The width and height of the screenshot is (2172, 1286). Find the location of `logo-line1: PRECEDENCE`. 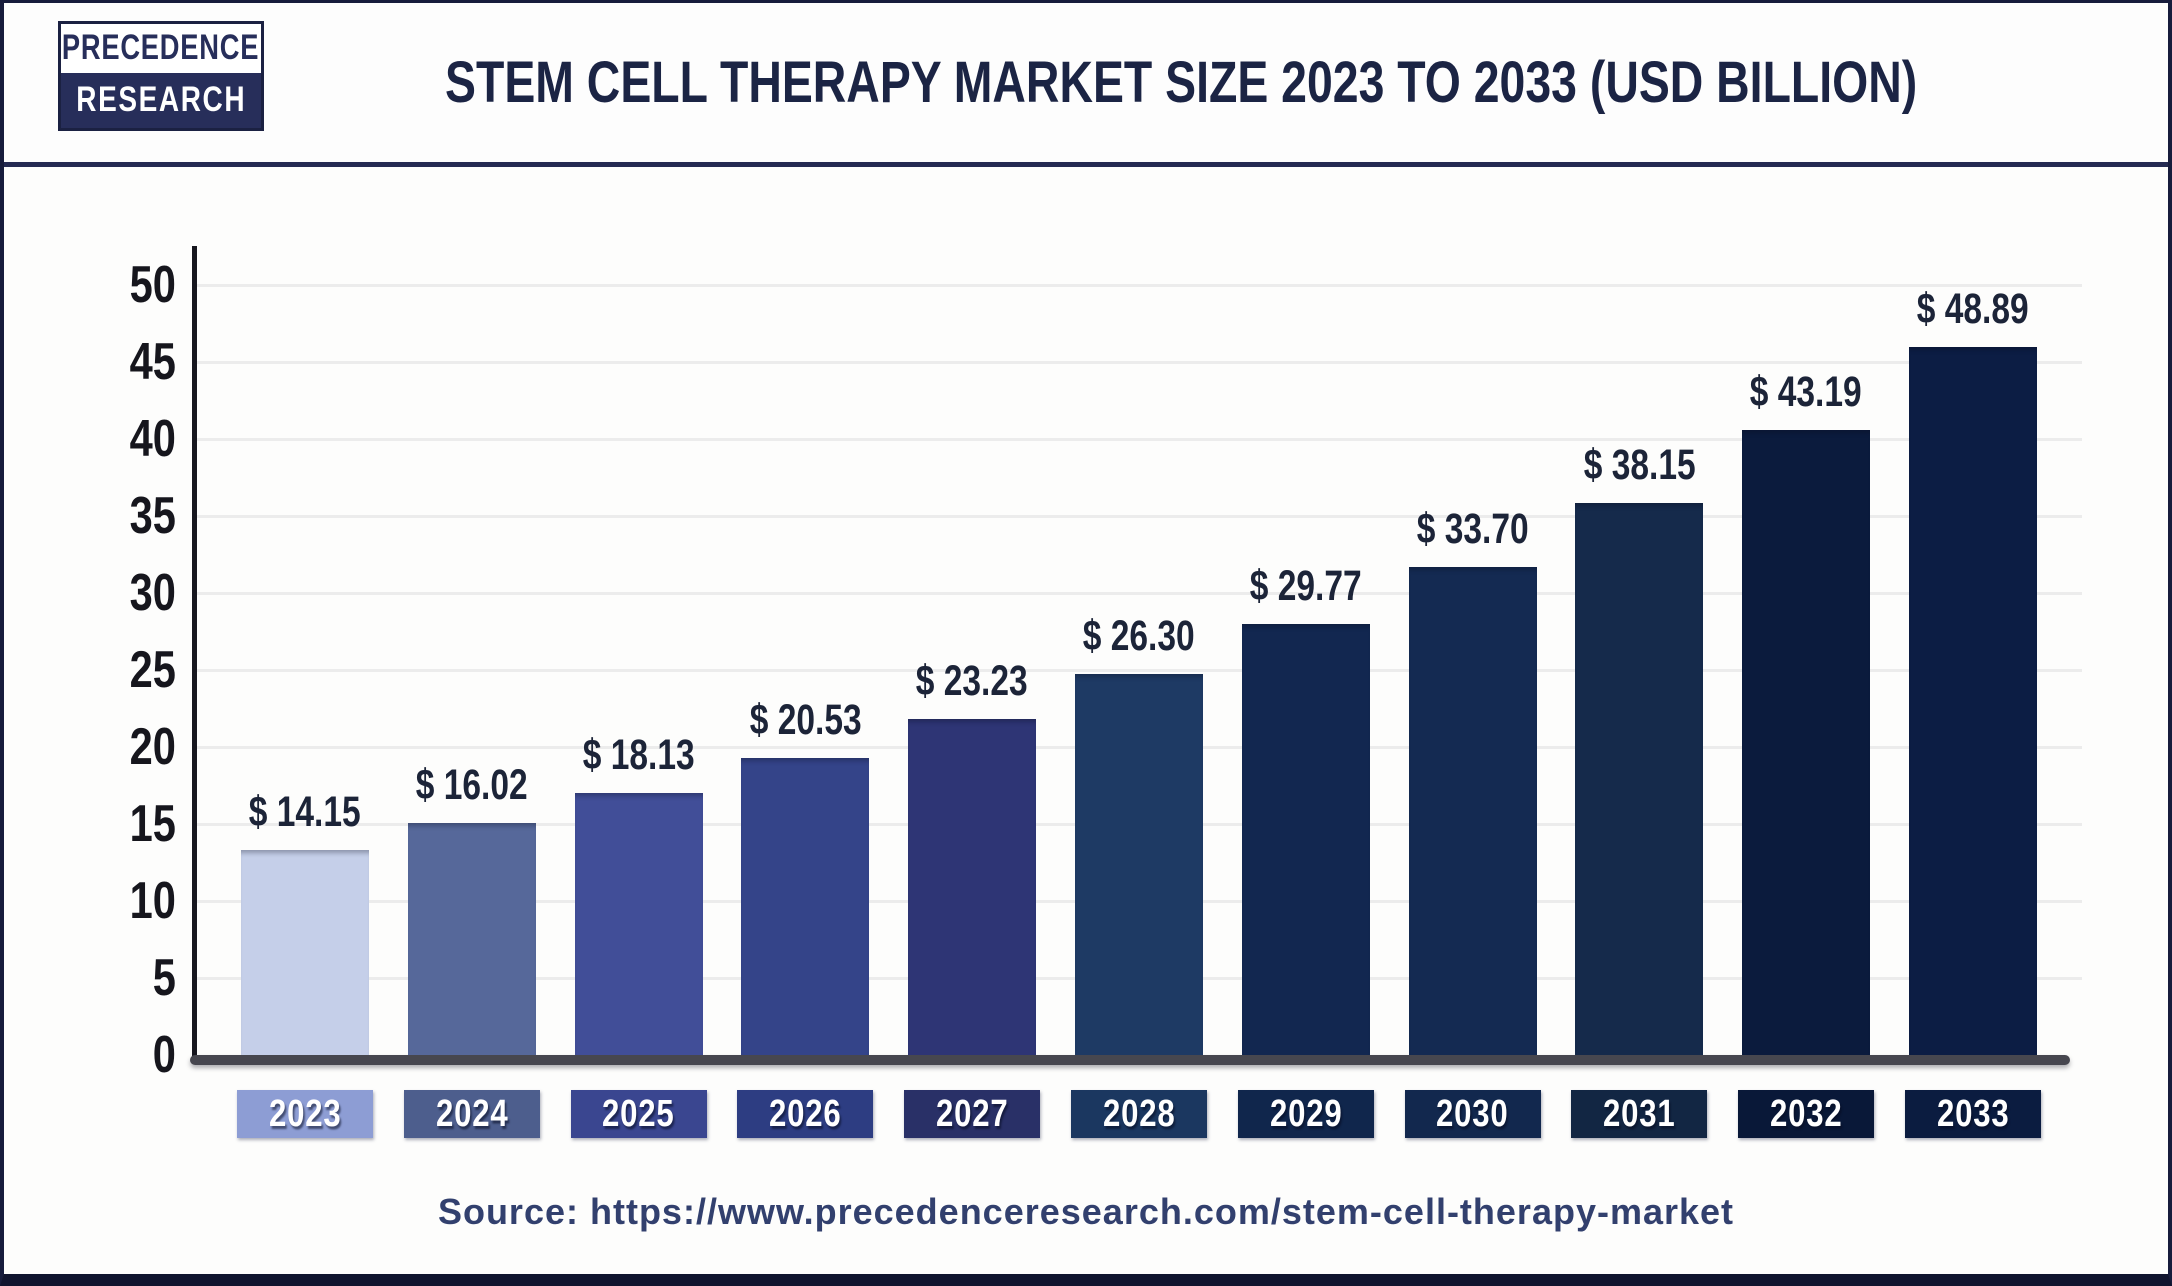

logo-line1: PRECEDENCE is located at coordinates (161, 48).